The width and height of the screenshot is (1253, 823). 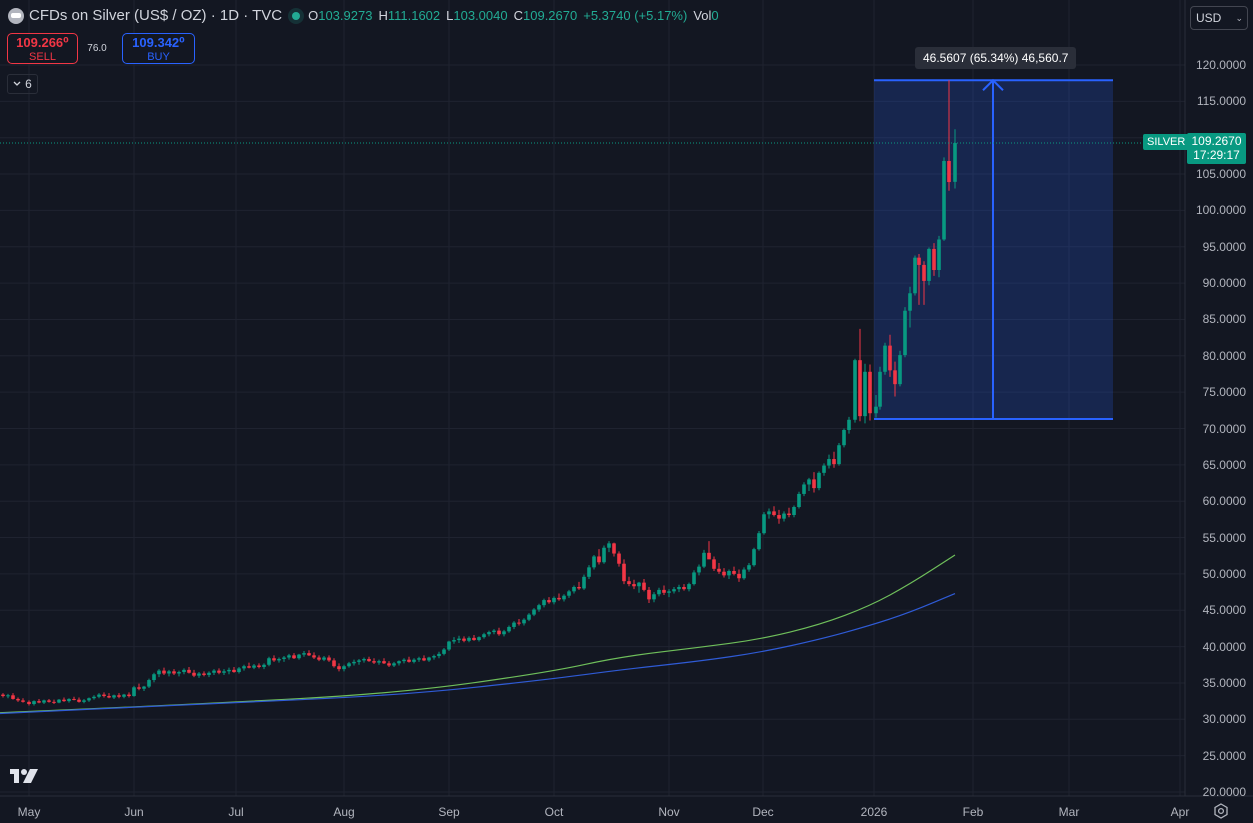 I want to click on time-tick-label: Jul, so click(x=236, y=812).